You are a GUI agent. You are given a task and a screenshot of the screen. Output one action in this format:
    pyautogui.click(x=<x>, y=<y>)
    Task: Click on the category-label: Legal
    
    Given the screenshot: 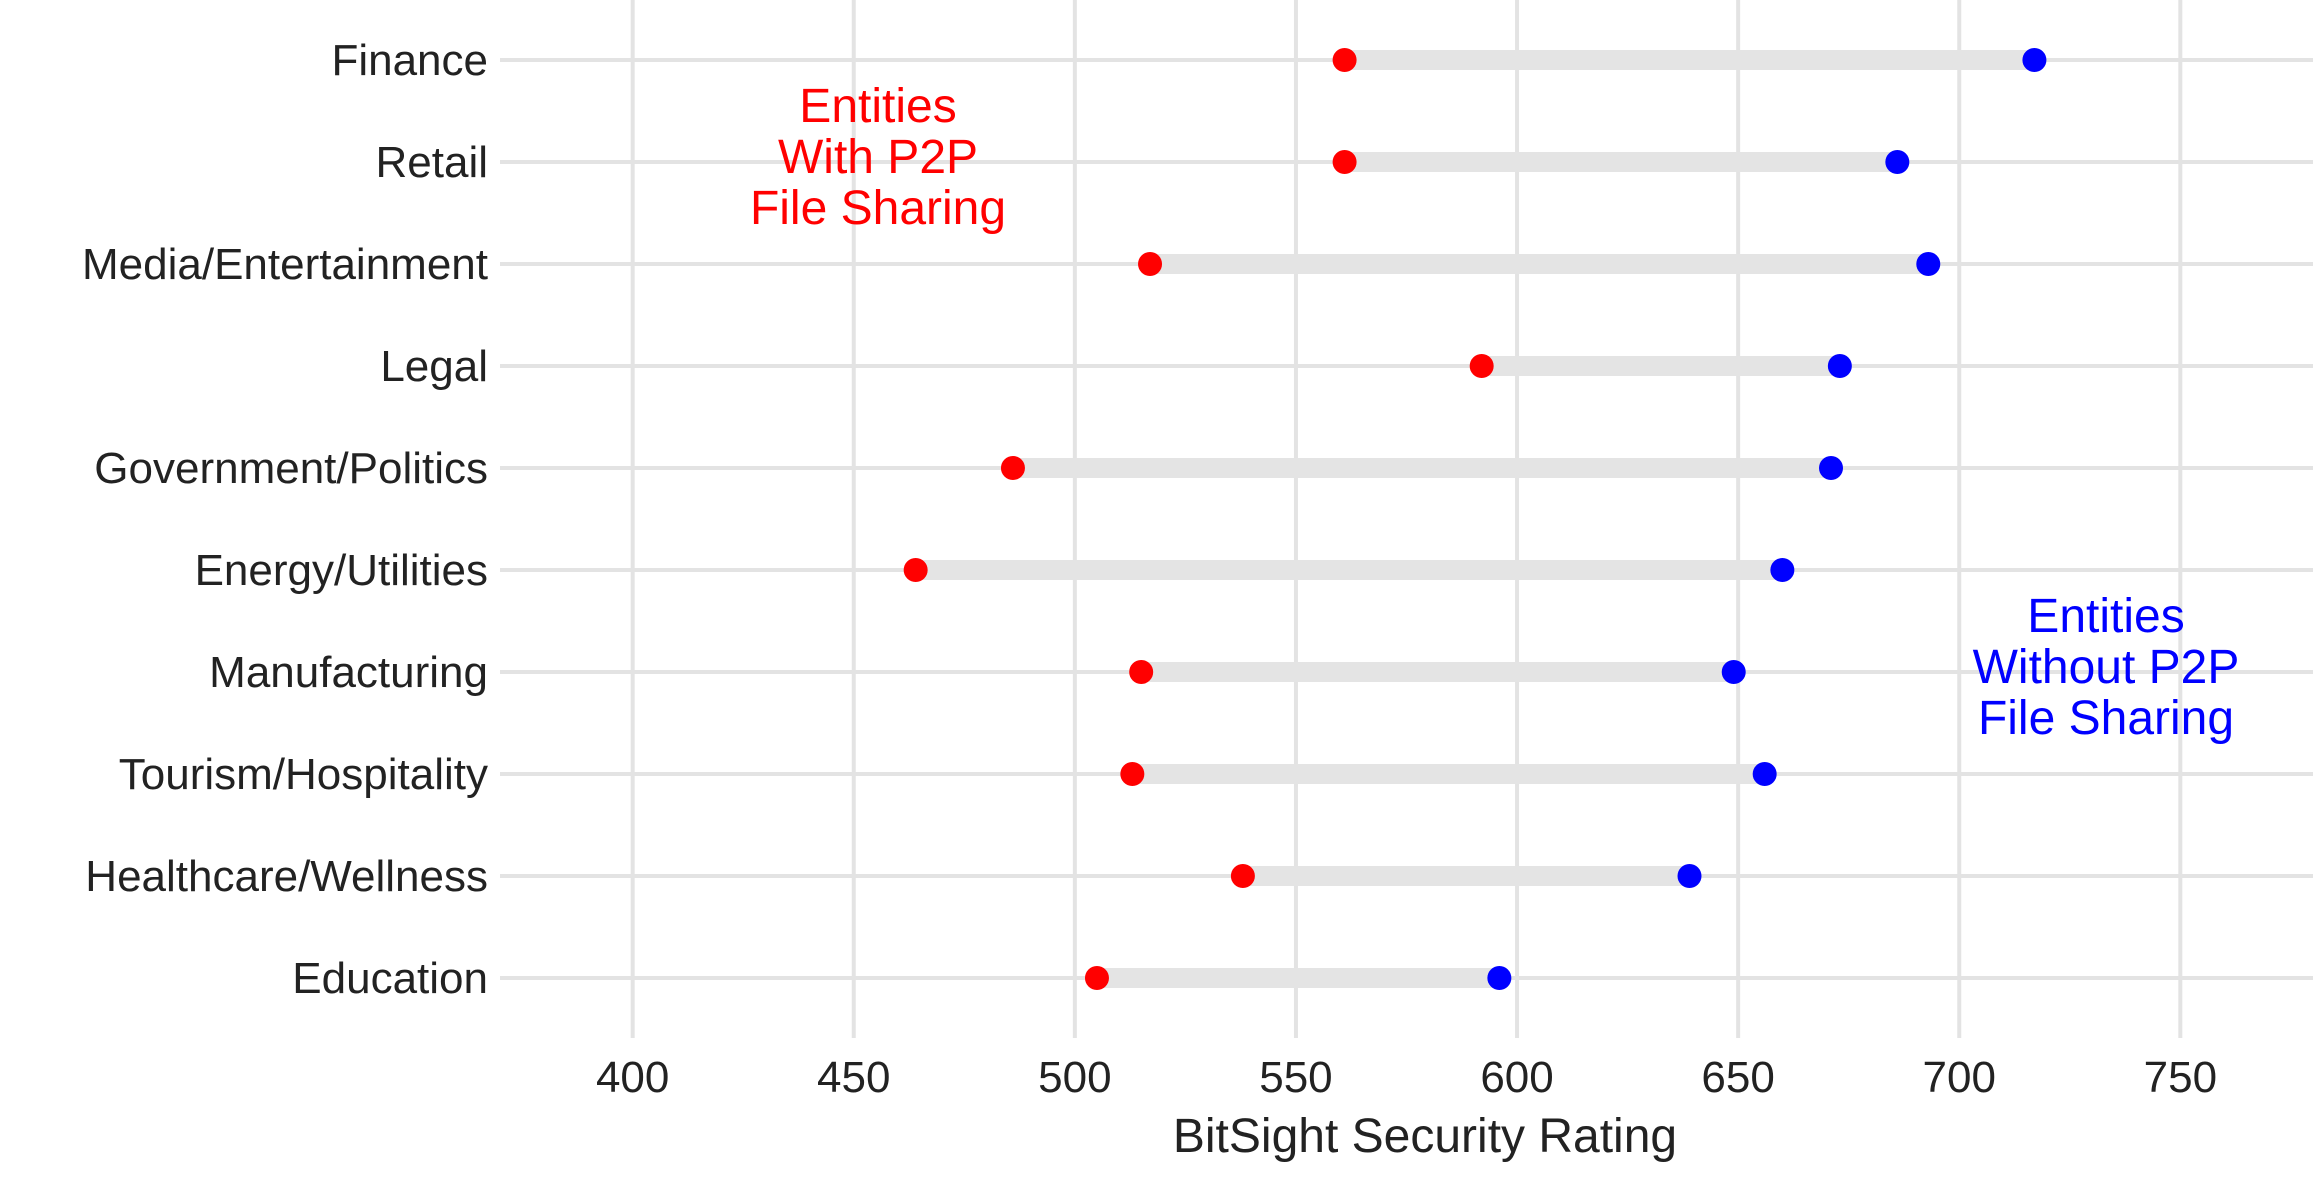 What is the action you would take?
    pyautogui.click(x=434, y=366)
    